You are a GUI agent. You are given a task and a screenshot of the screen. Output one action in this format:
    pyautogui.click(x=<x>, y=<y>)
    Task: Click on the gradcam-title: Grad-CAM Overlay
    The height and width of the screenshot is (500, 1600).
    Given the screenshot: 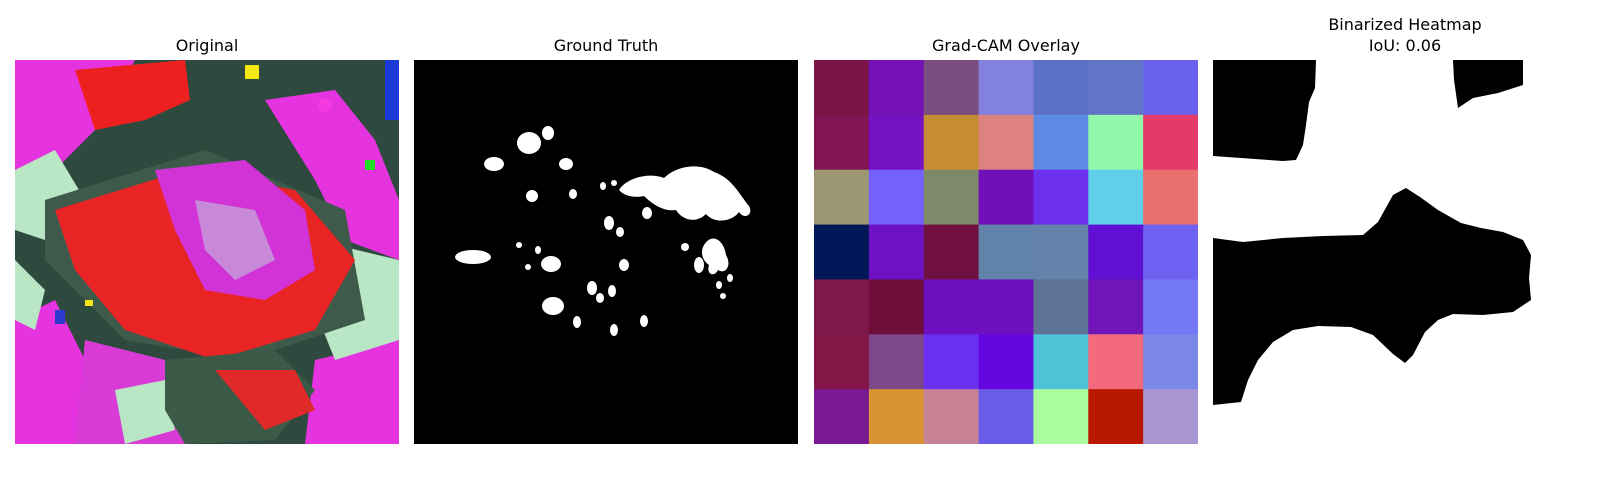 What is the action you would take?
    pyautogui.click(x=1006, y=45)
    